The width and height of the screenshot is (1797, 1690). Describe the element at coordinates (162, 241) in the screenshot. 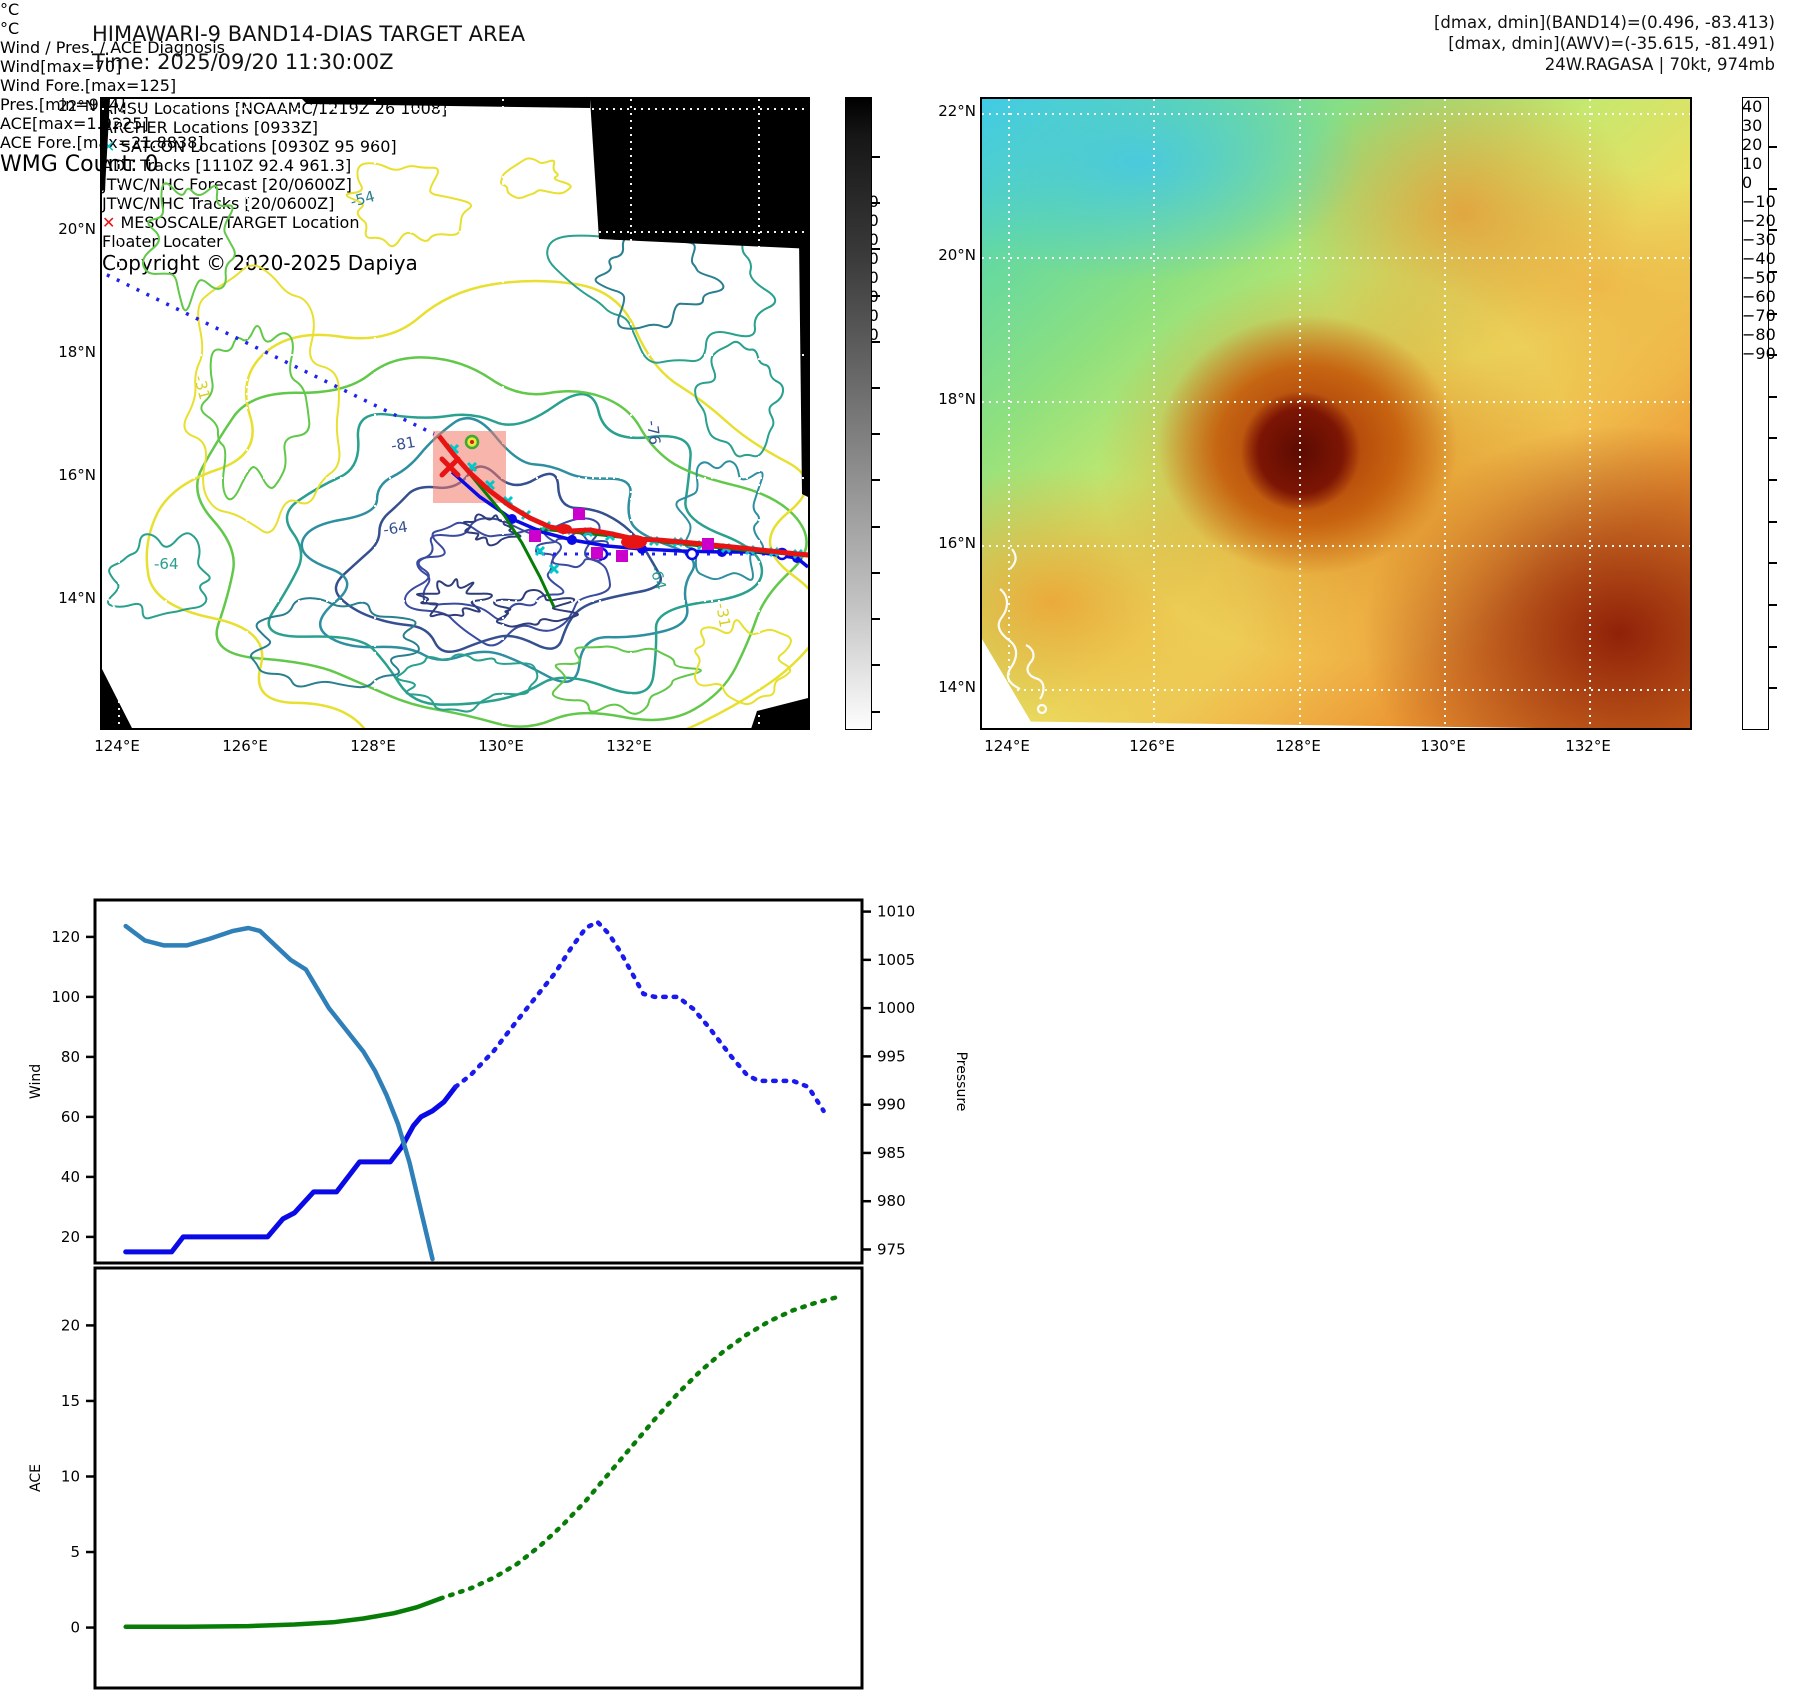

I see `legend-label: Floater Locater` at that location.